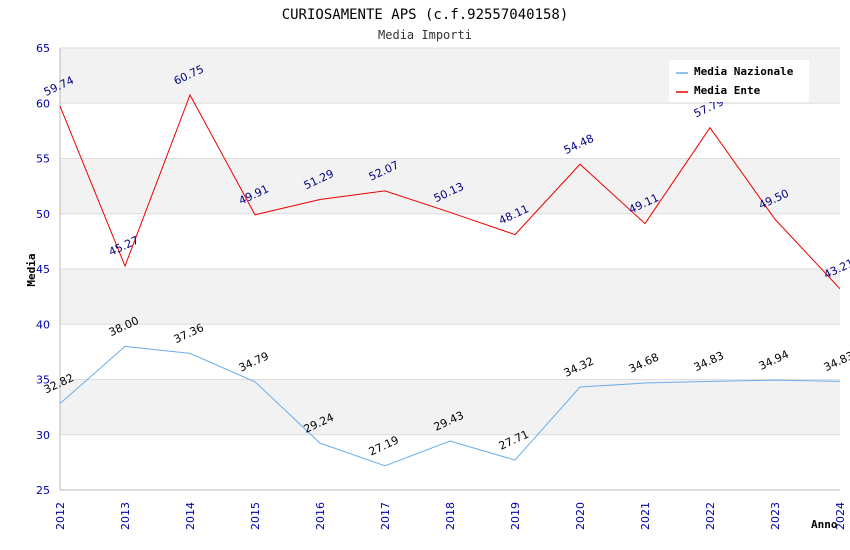 This screenshot has width=850, height=550. What do you see at coordinates (43, 324) in the screenshot?
I see `y-tick-label: 40` at bounding box center [43, 324].